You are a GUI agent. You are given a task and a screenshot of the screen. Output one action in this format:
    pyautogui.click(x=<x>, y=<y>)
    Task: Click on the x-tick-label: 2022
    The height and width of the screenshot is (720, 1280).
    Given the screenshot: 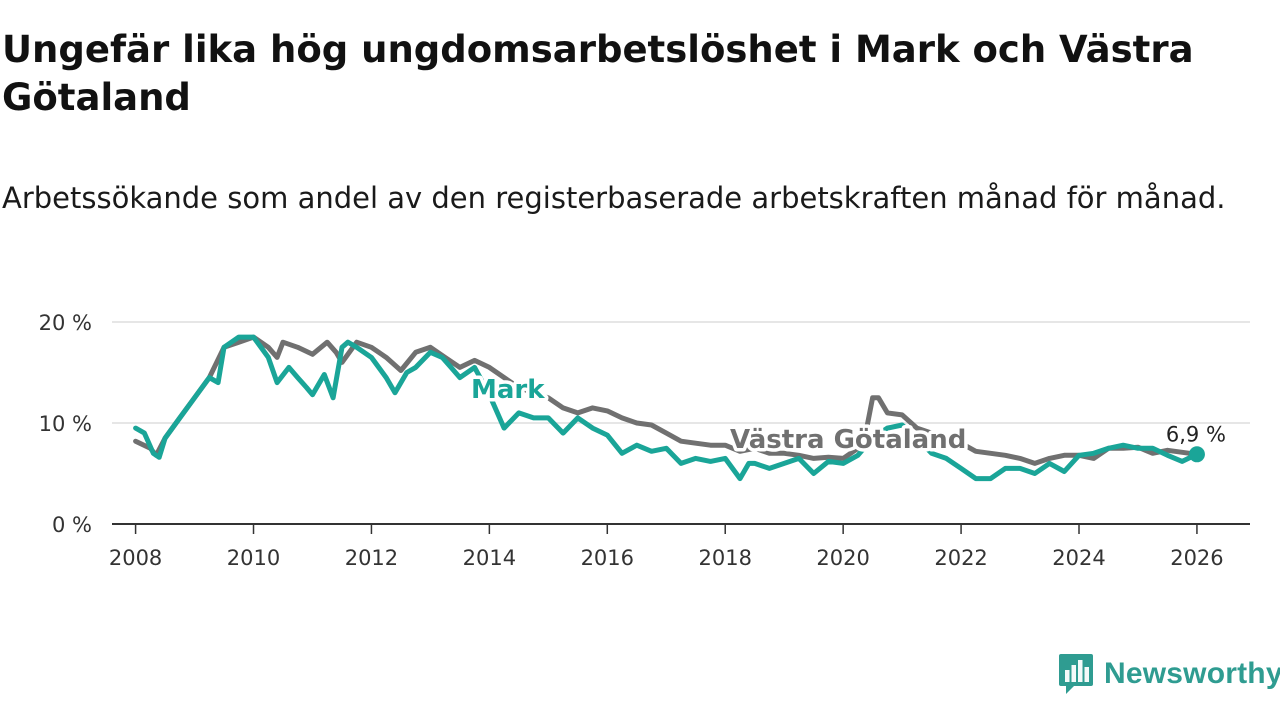 What is the action you would take?
    pyautogui.click(x=960, y=558)
    